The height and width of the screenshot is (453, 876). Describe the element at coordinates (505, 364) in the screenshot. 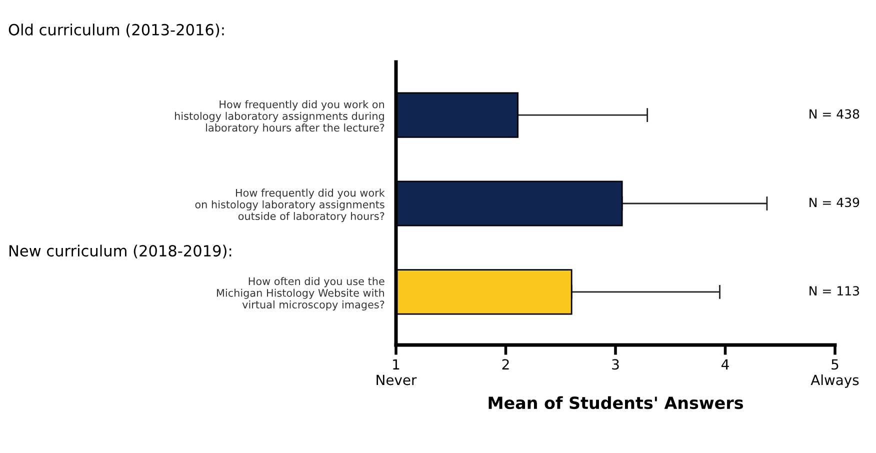

I see `x-tick-label: 2` at that location.